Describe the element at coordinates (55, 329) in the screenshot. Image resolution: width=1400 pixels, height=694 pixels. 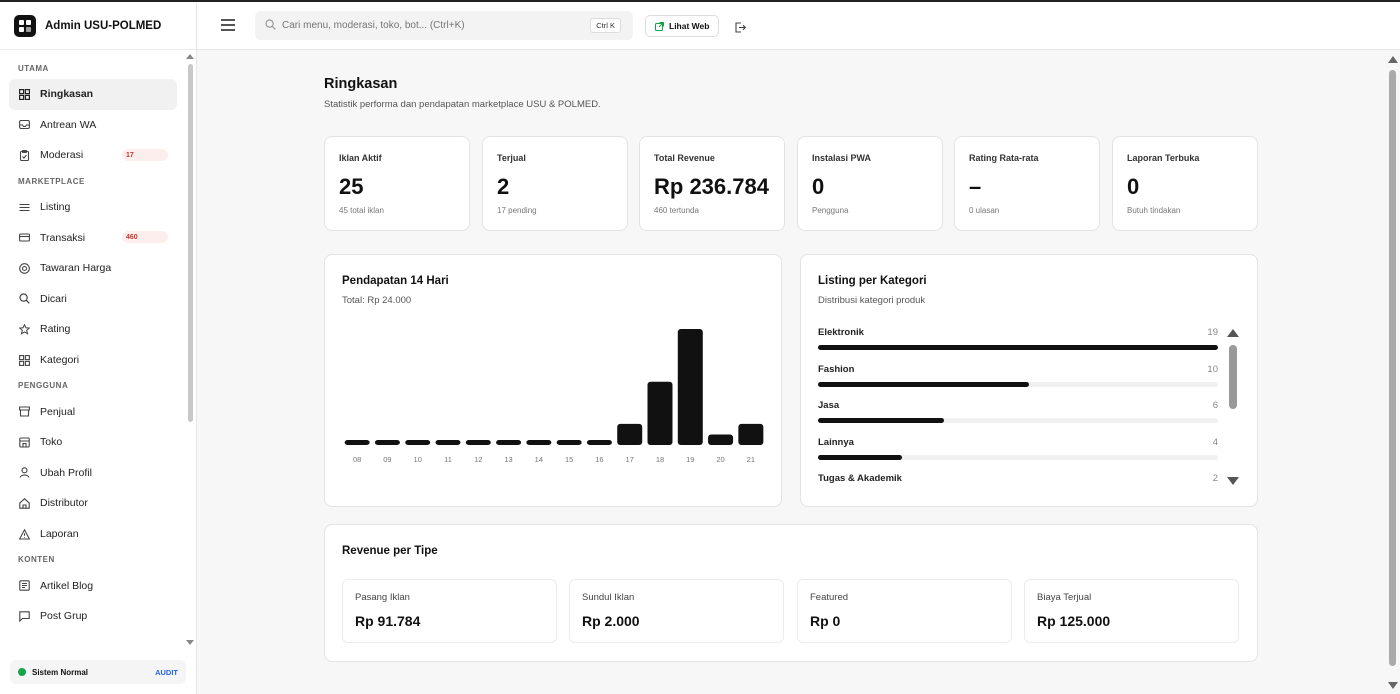
I see `sidebar-item-label: Rating` at that location.